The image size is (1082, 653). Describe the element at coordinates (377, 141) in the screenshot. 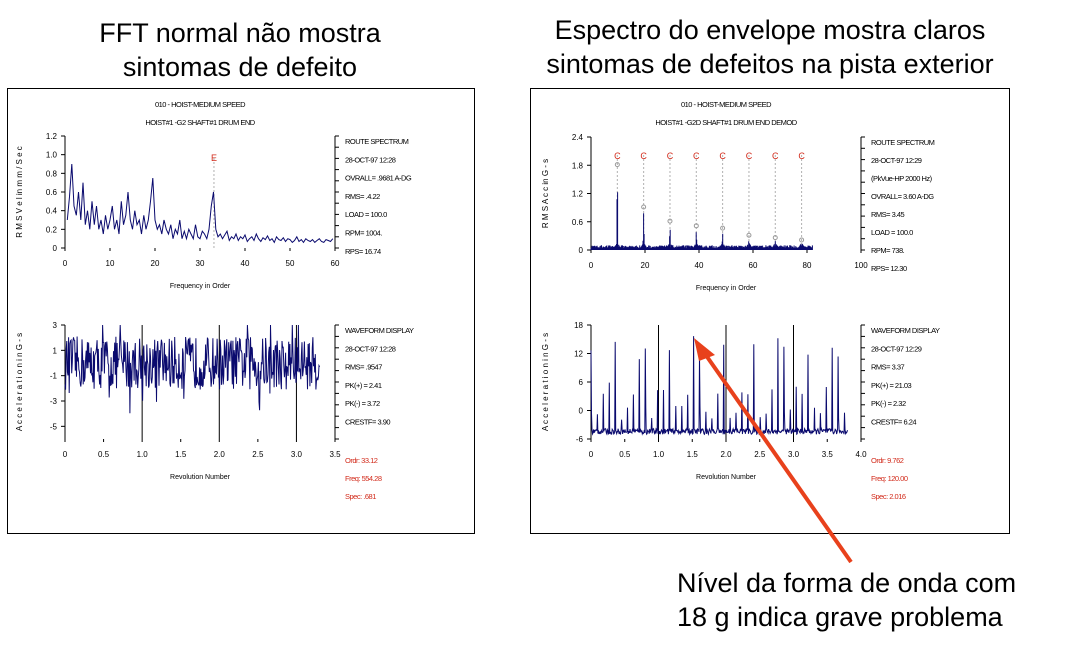

I see `left-spectrum-info-line: ROUTE SPECTRUM` at that location.